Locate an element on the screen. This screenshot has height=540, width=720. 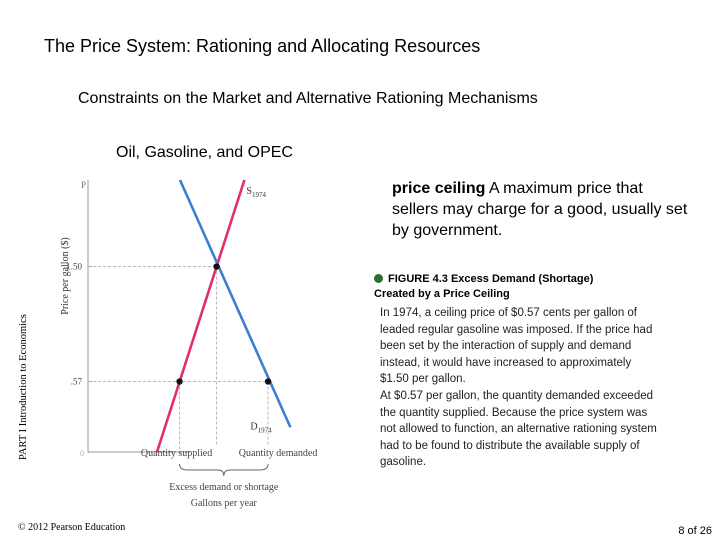
copyright: © 2012 Pearson Education is located at coordinates (72, 527).